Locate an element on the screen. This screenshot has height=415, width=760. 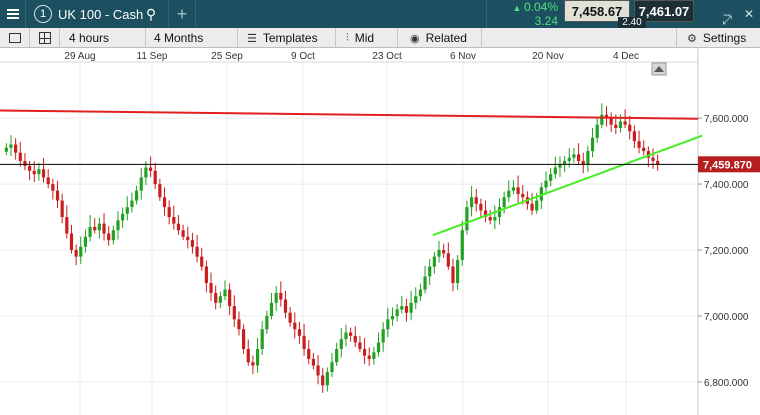
close-window-icon: ✕ is located at coordinates (749, 14).